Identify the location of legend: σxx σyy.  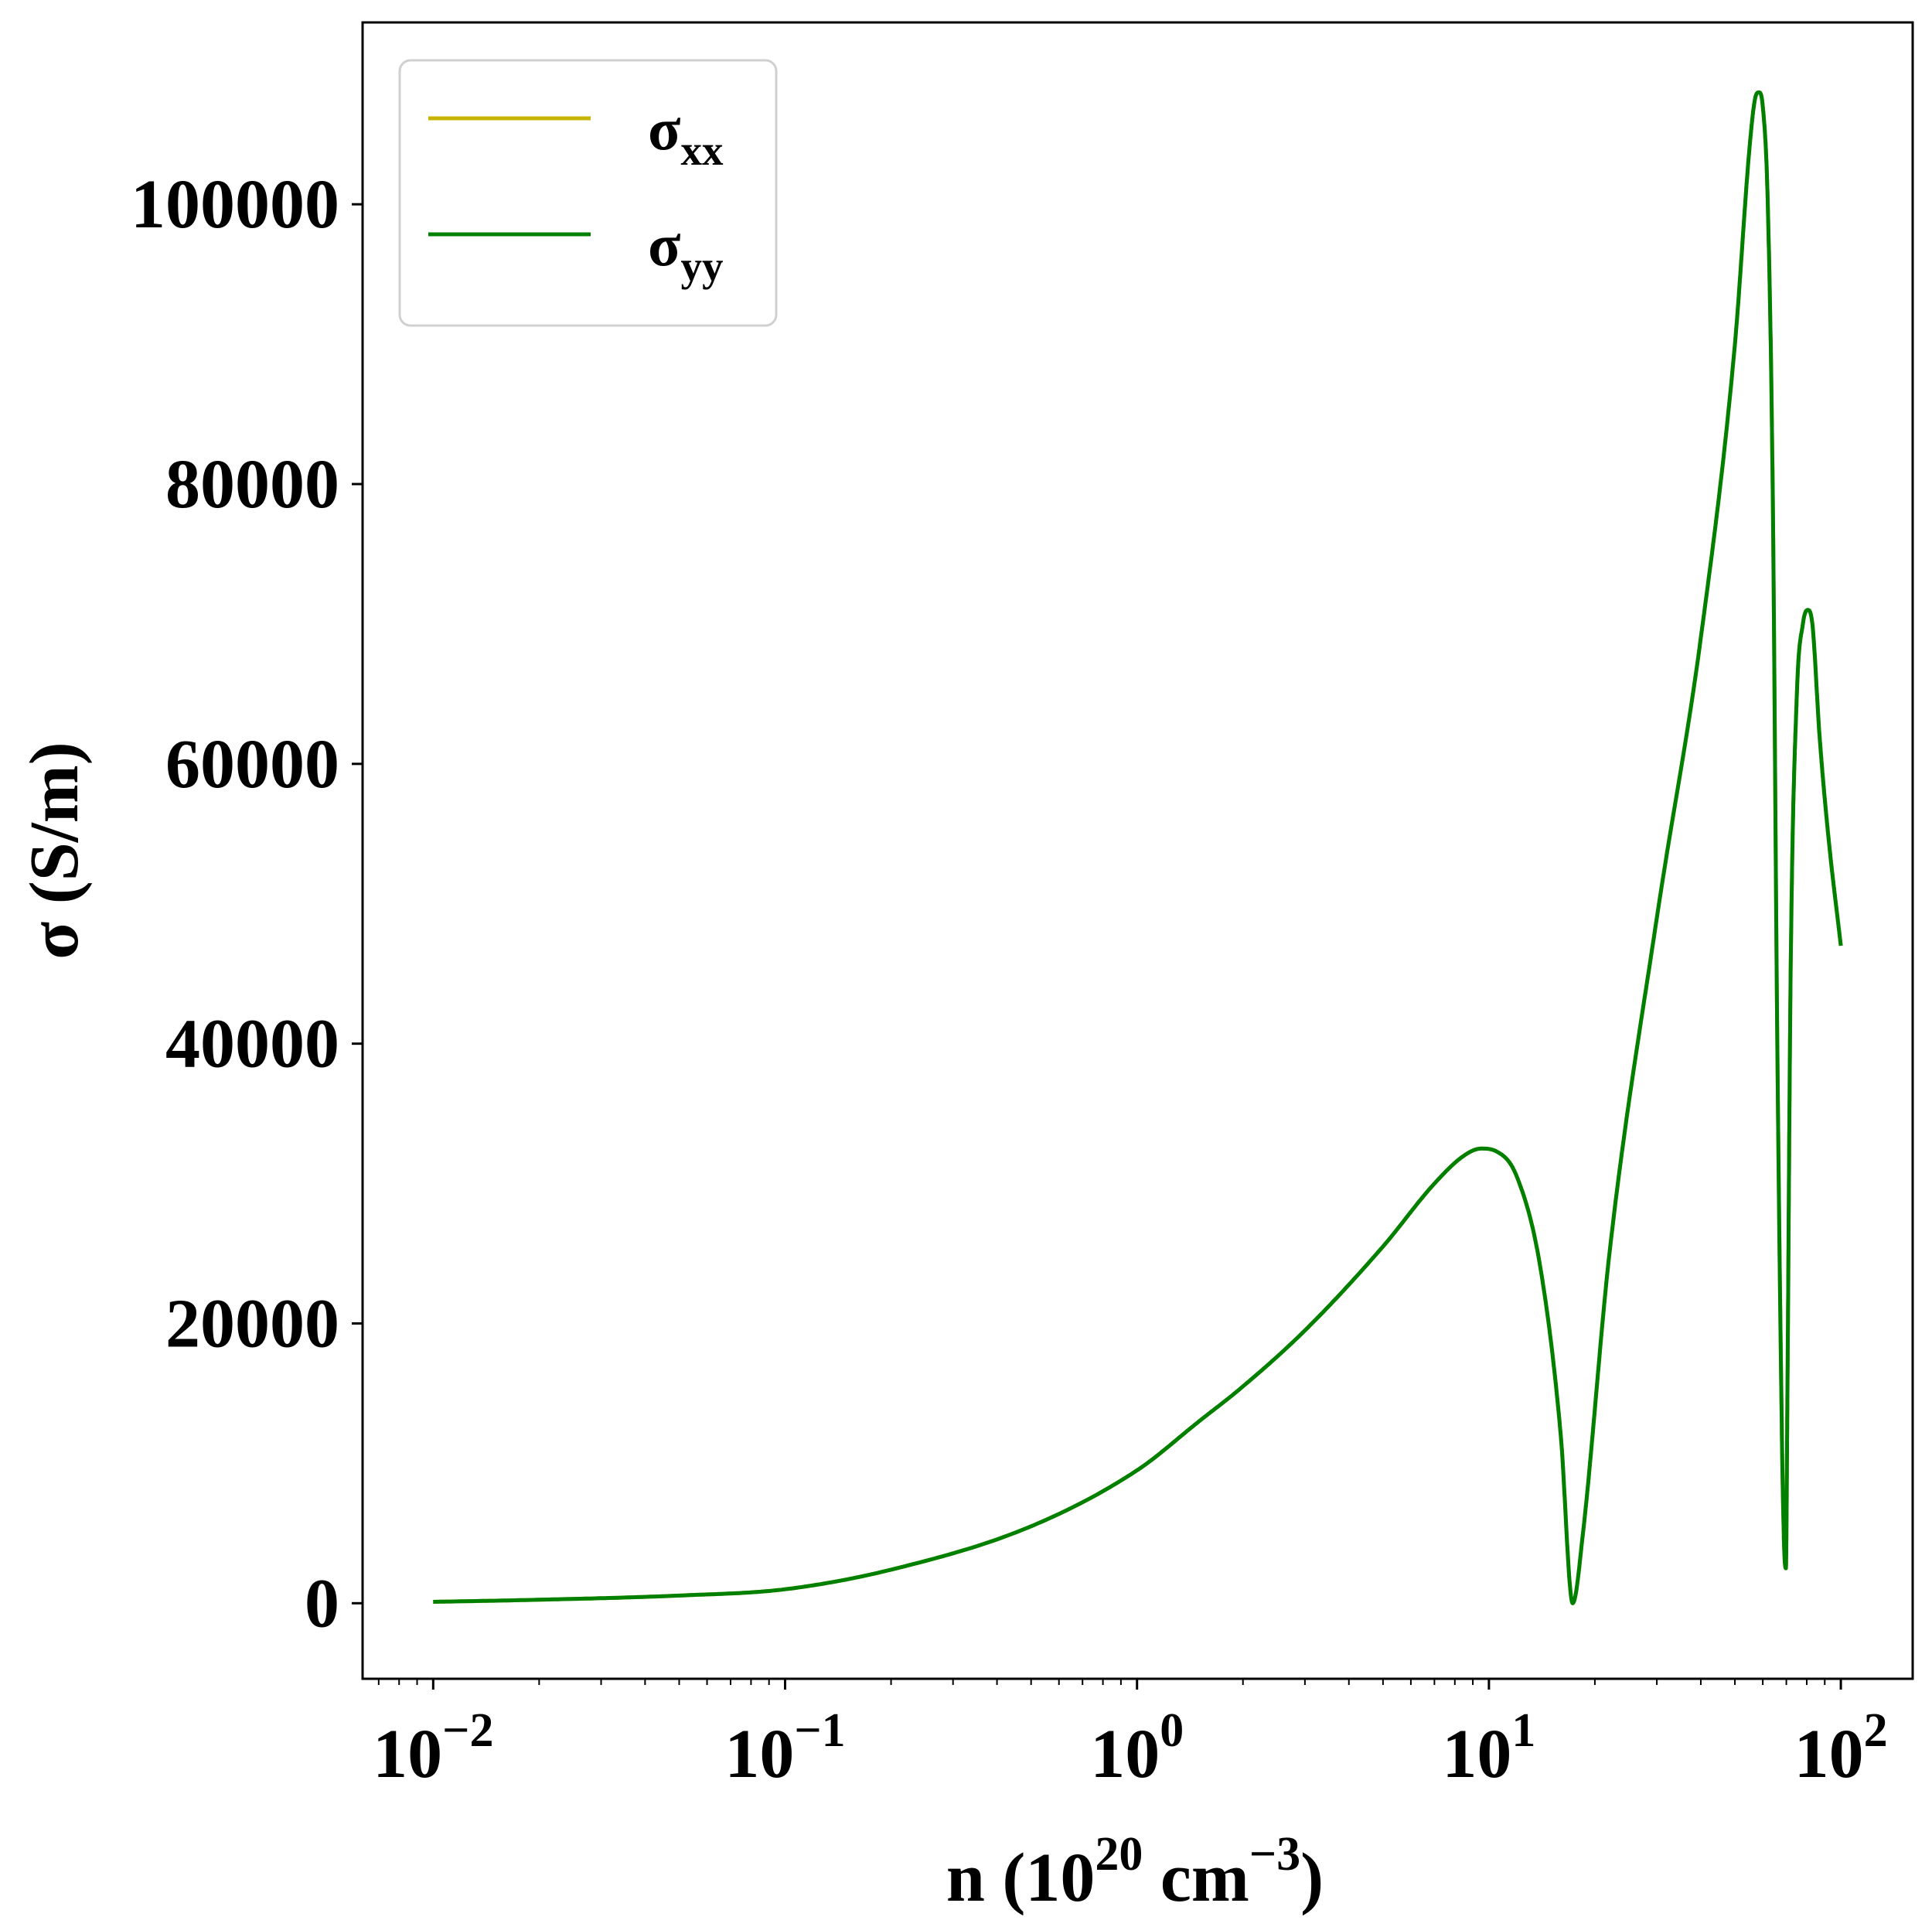
(588, 193).